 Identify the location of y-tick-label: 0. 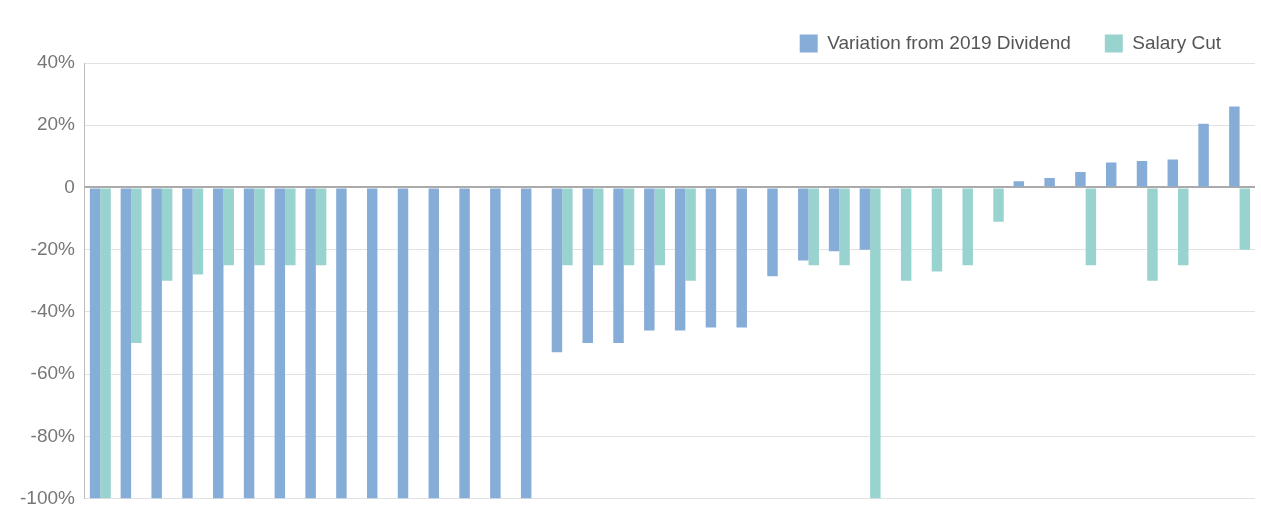
(69, 186).